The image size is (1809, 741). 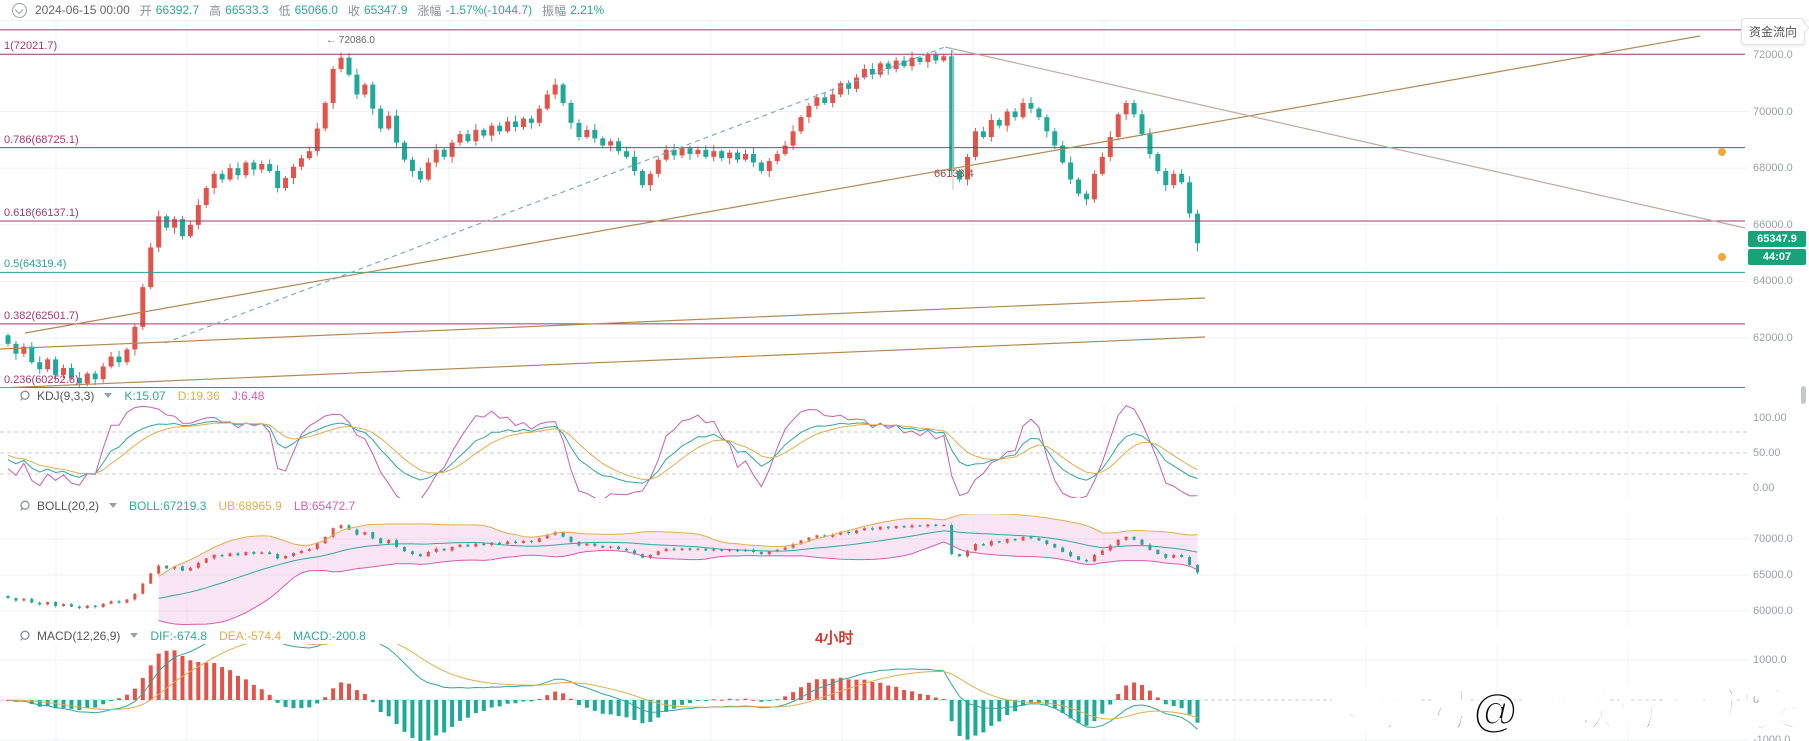 What do you see at coordinates (324, 505) in the screenshot?
I see `boll-lb-value: LB:65472.7` at bounding box center [324, 505].